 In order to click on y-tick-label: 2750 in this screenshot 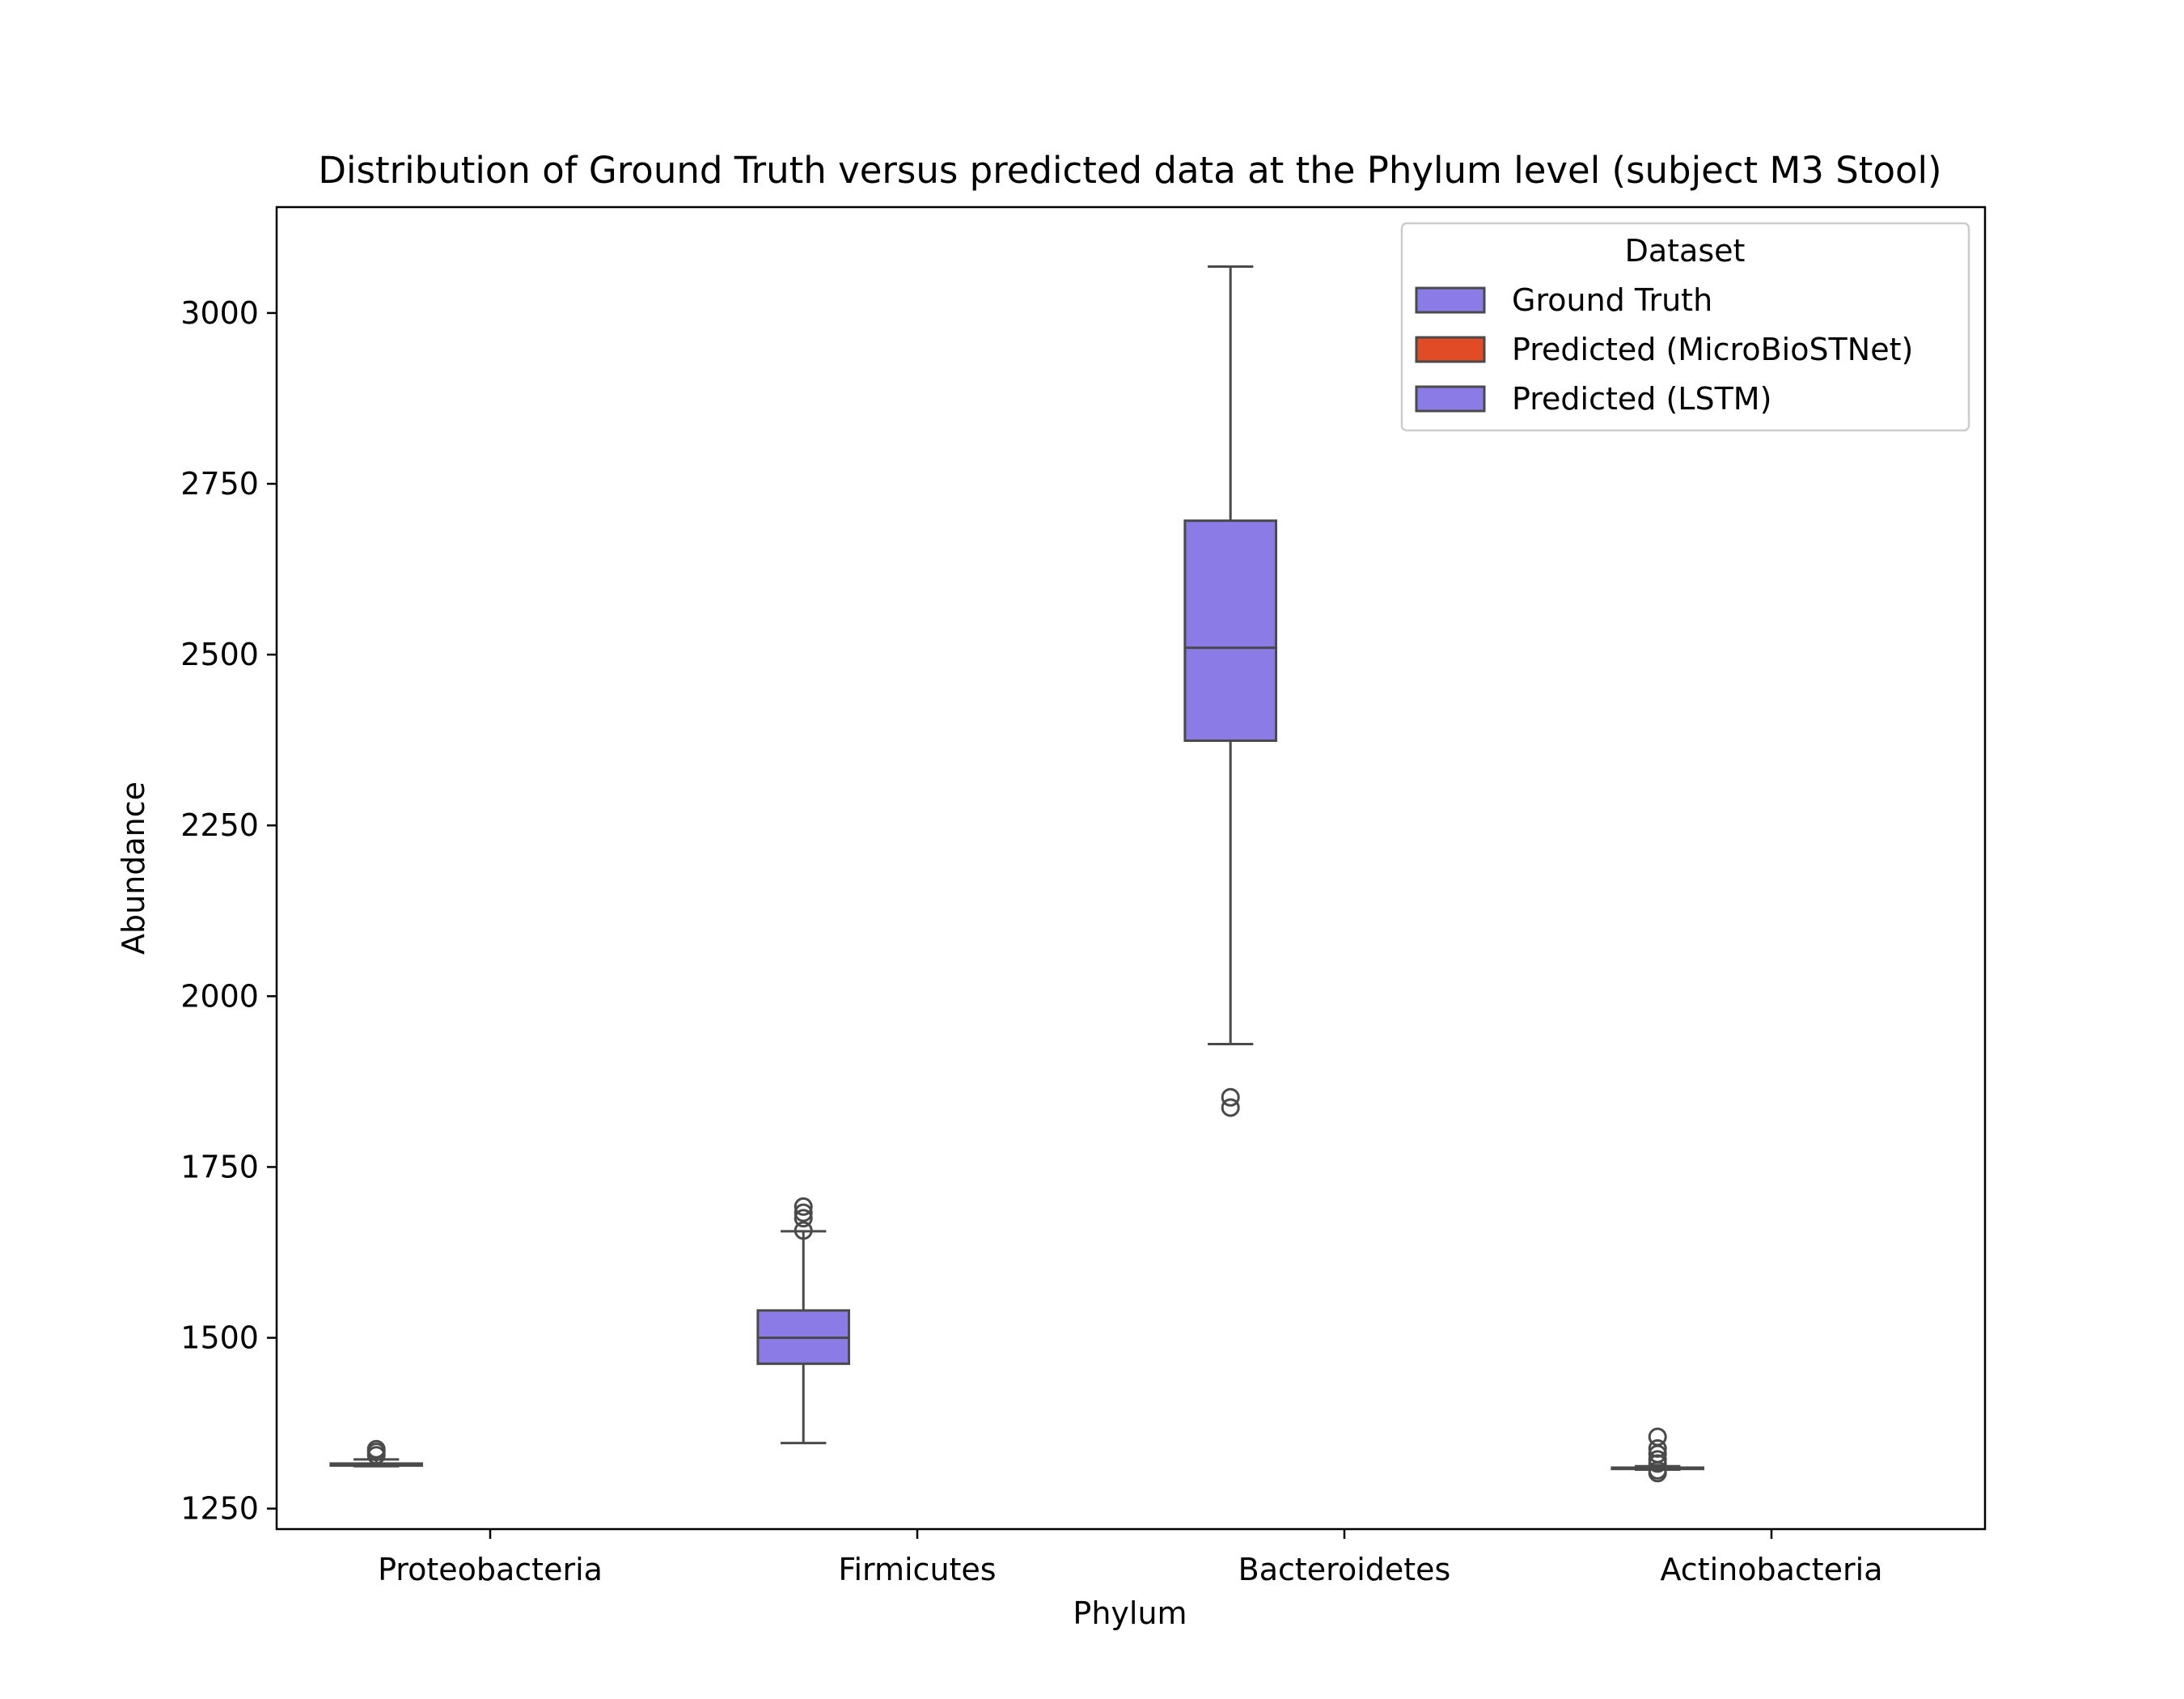, I will do `click(219, 484)`.